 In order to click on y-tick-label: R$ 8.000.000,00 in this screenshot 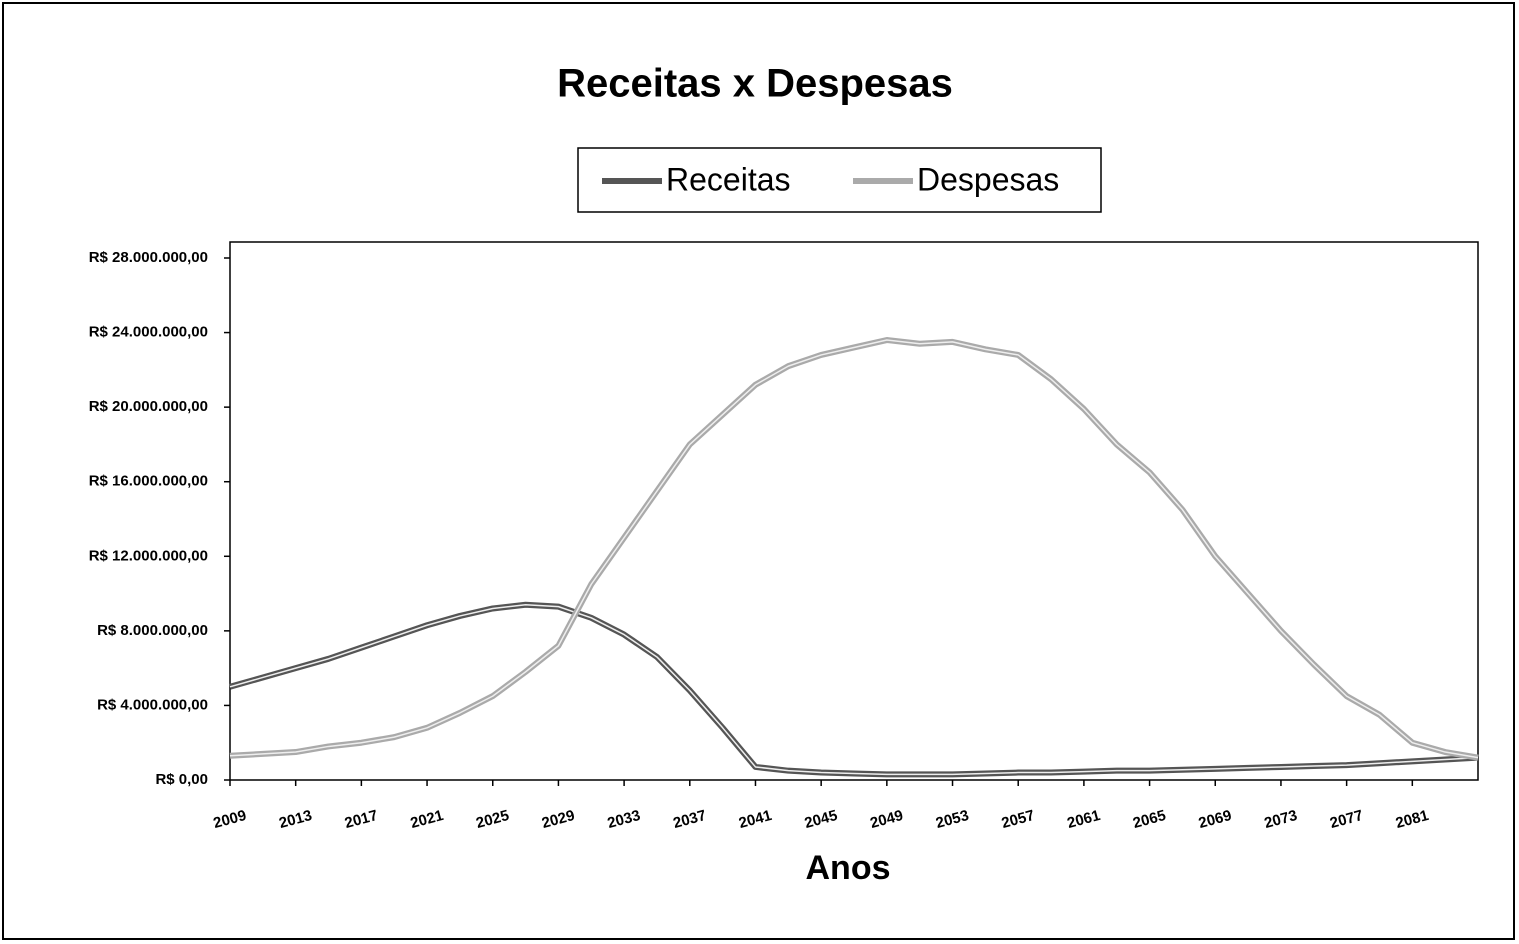, I will do `click(152, 630)`.